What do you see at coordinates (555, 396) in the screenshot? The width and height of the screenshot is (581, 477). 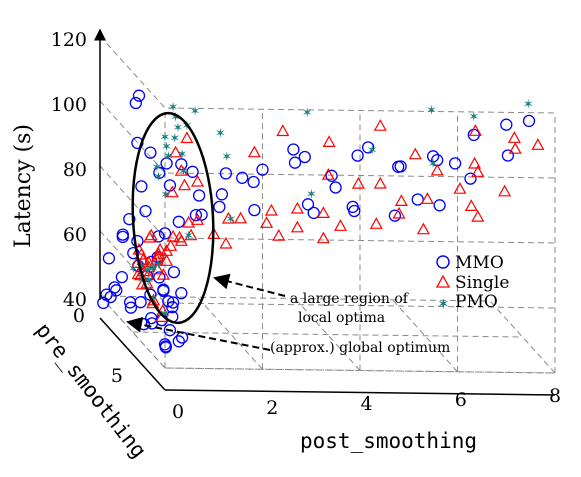 I see `x-tick-label: 8` at bounding box center [555, 396].